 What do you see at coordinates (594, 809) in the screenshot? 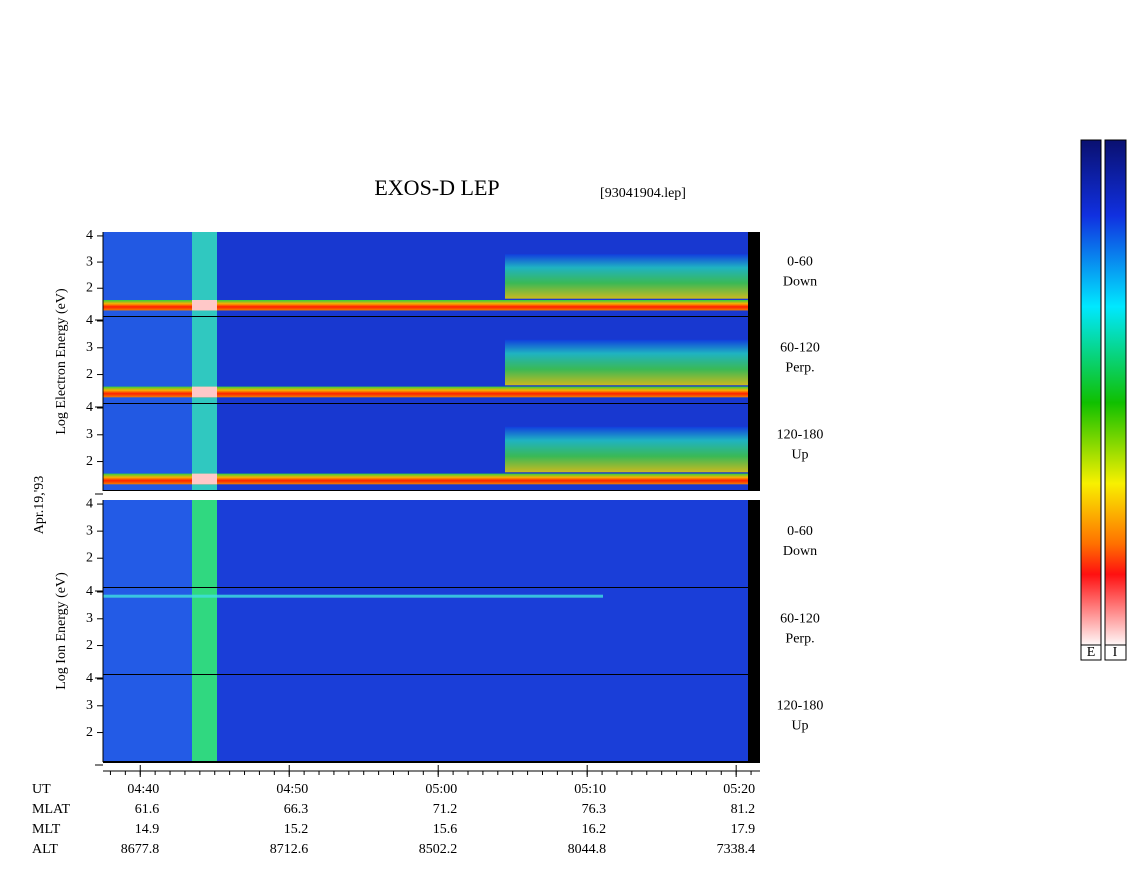
I see `ephemeris-value: 76.3` at bounding box center [594, 809].